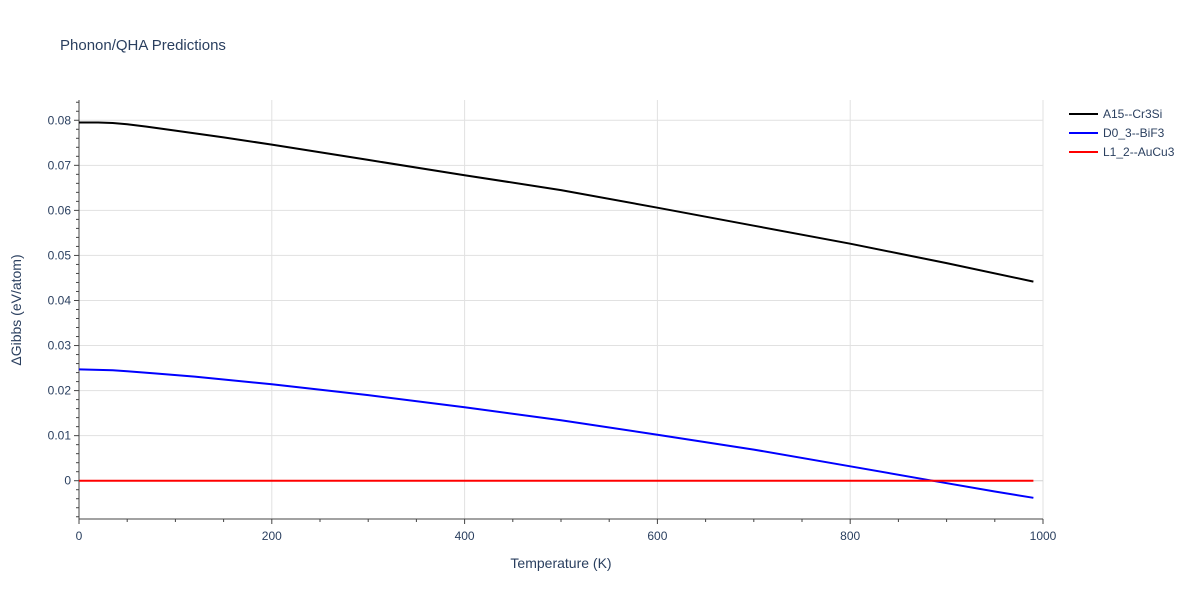 This screenshot has width=1200, height=600. What do you see at coordinates (16, 309) in the screenshot?
I see `y-axis-title: ΔGibbs (eV/atom)` at bounding box center [16, 309].